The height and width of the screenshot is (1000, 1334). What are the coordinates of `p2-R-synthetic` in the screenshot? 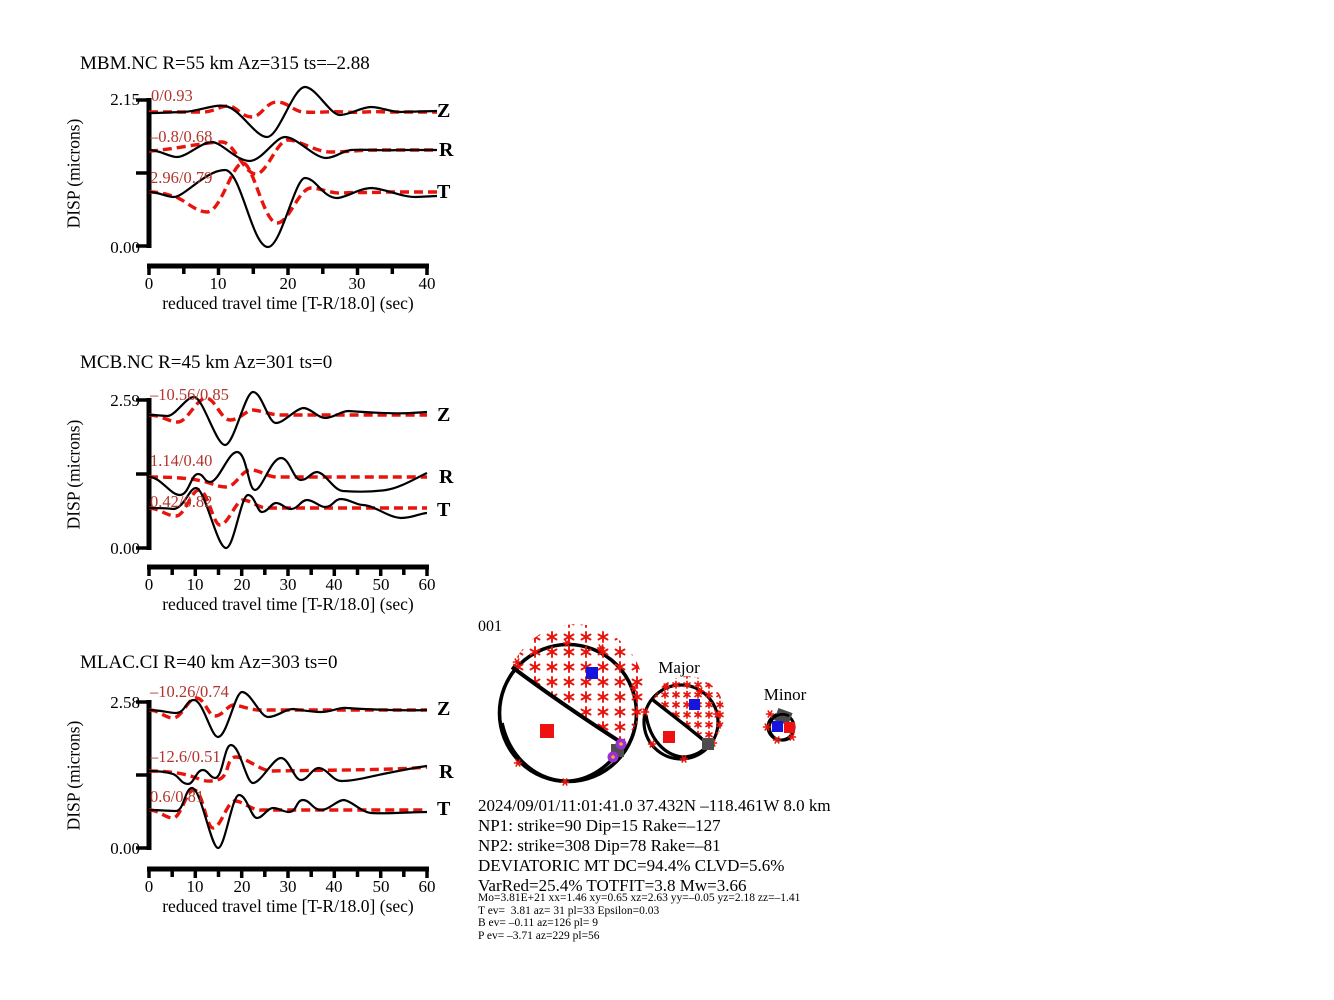 It's located at (288, 478).